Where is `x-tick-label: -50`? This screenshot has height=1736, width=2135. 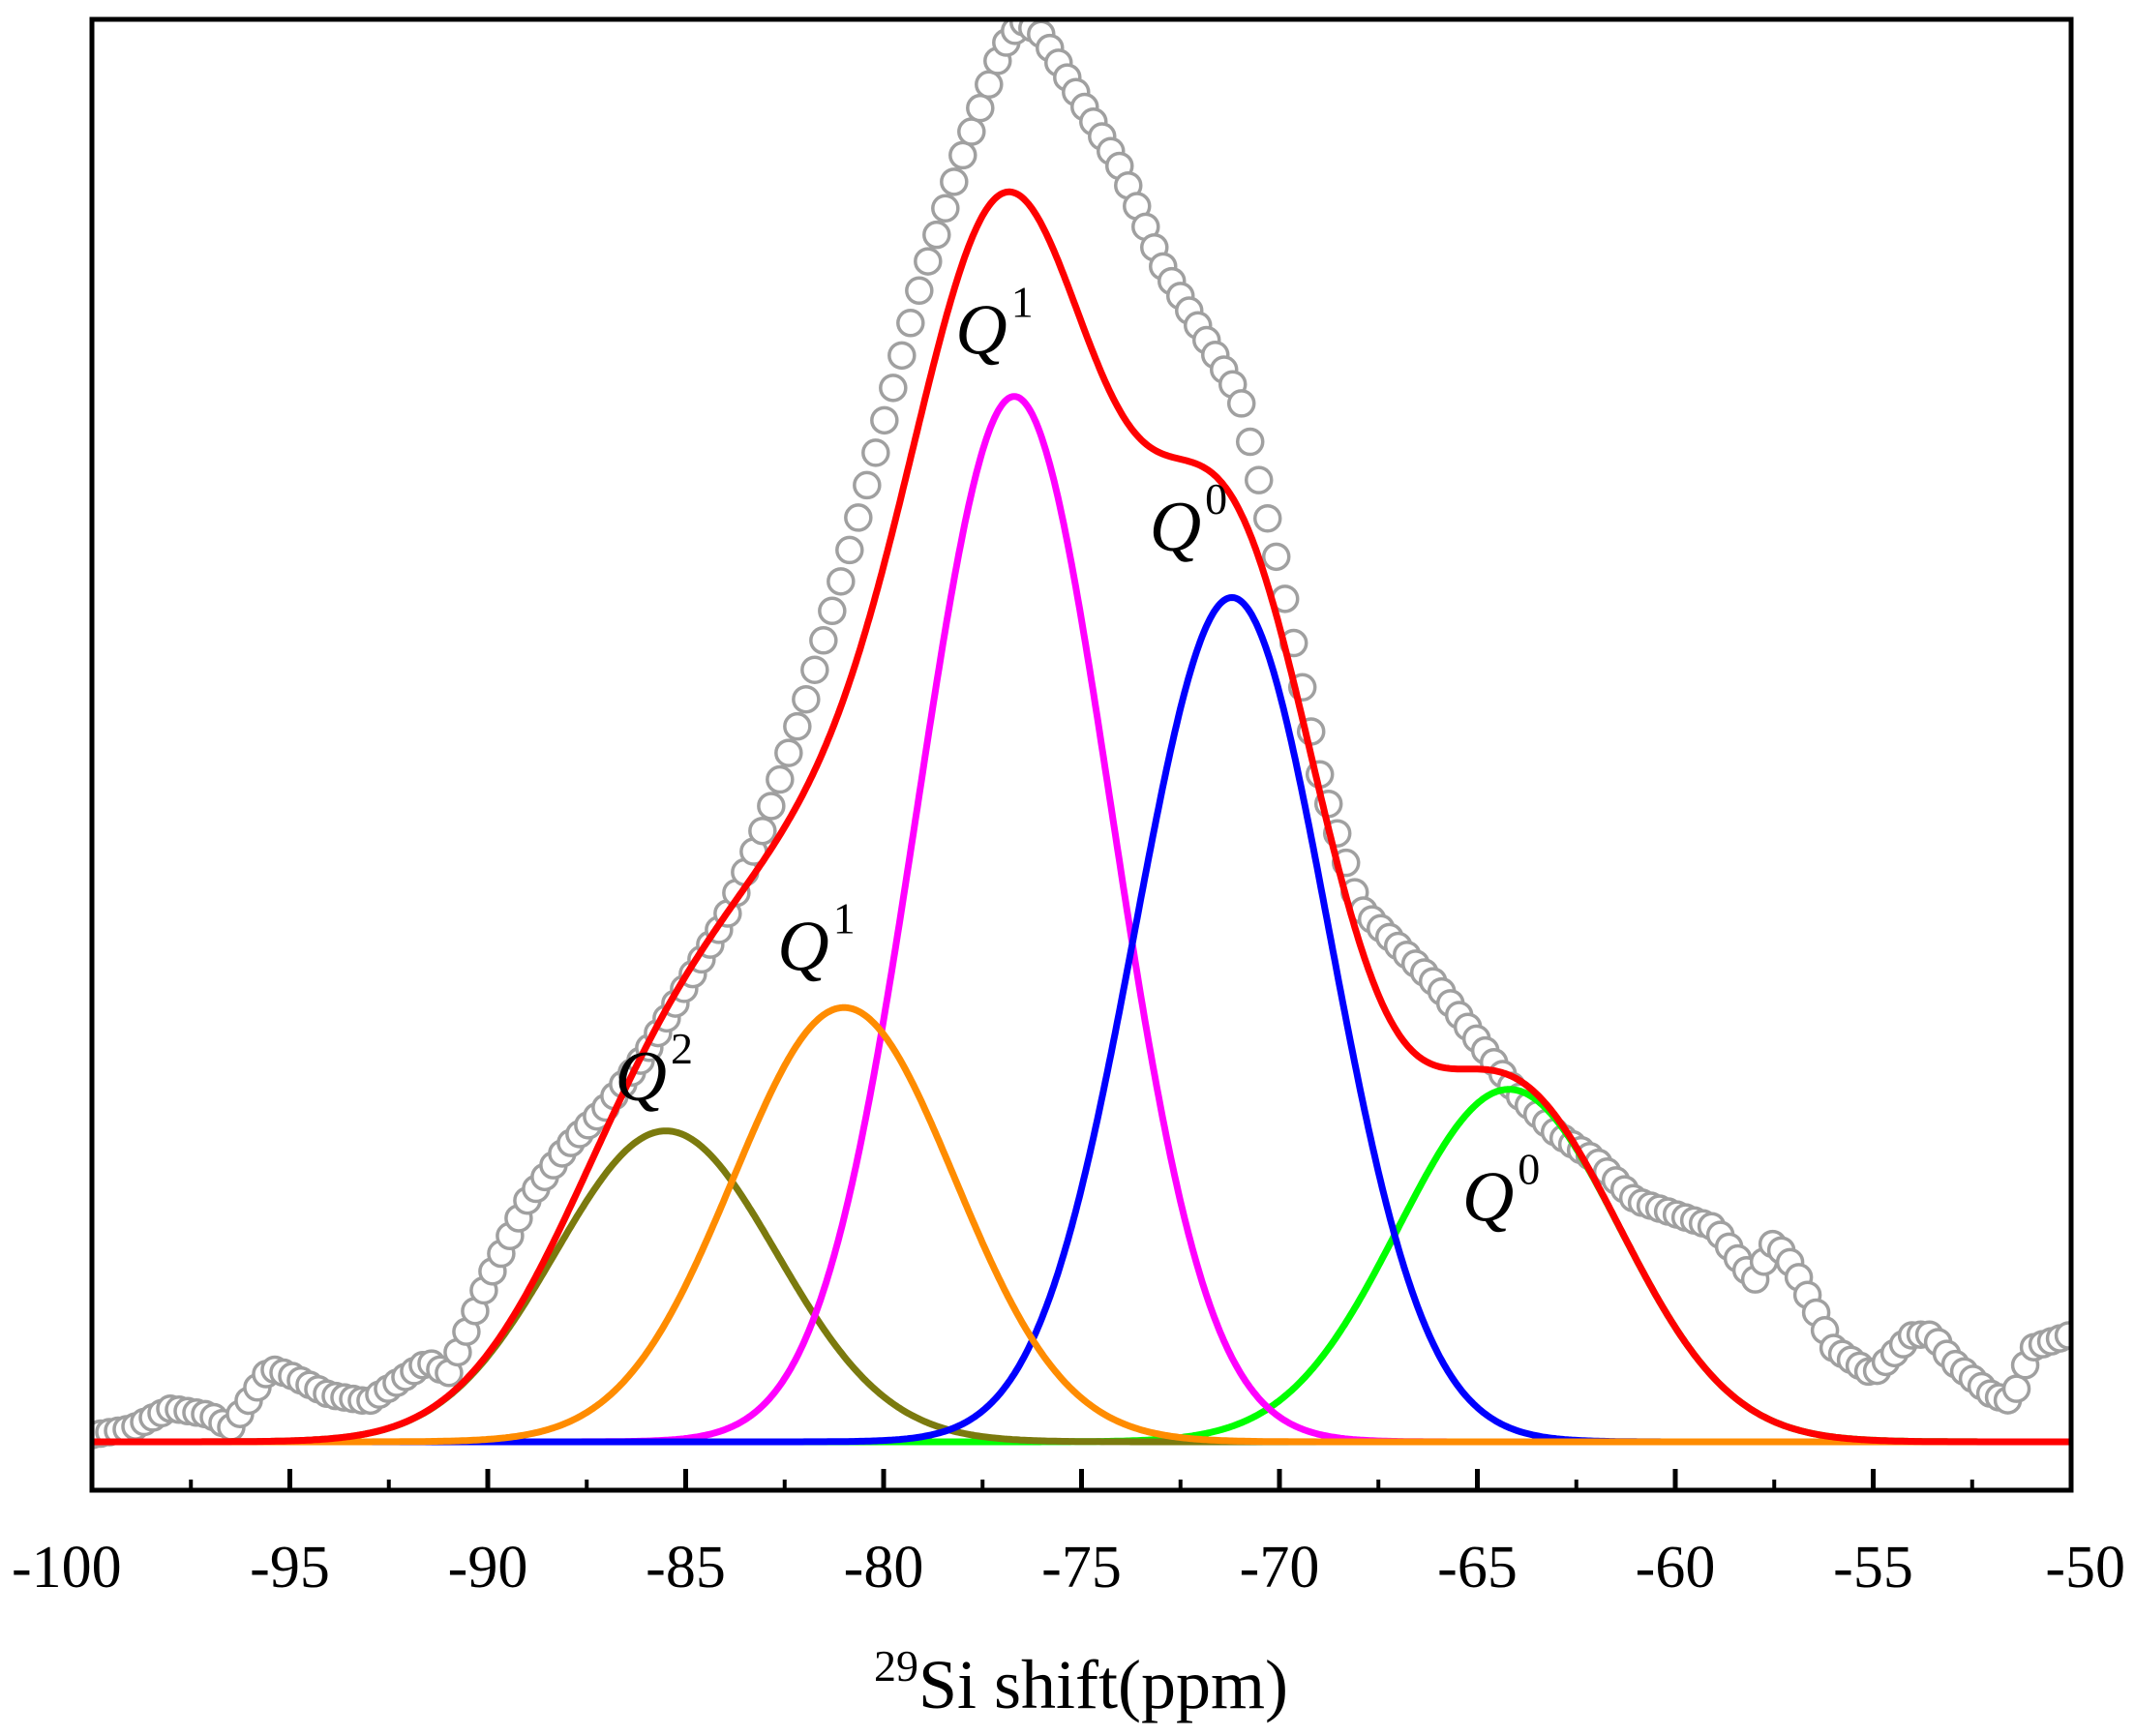 x-tick-label: -50 is located at coordinates (2085, 1568).